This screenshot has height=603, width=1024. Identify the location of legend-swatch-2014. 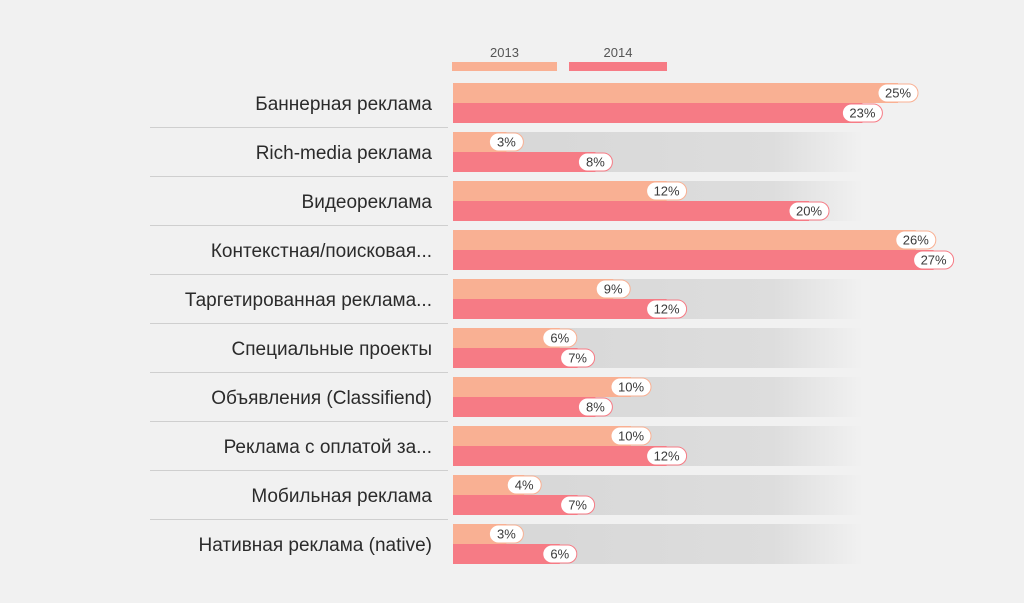
(618, 66).